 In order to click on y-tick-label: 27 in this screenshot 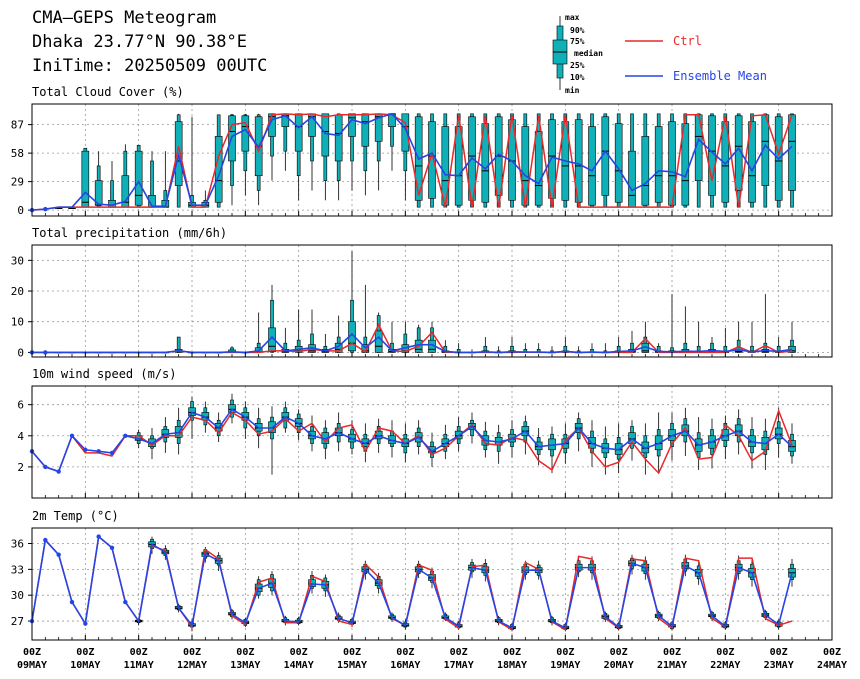, I will do `click(17, 621)`.